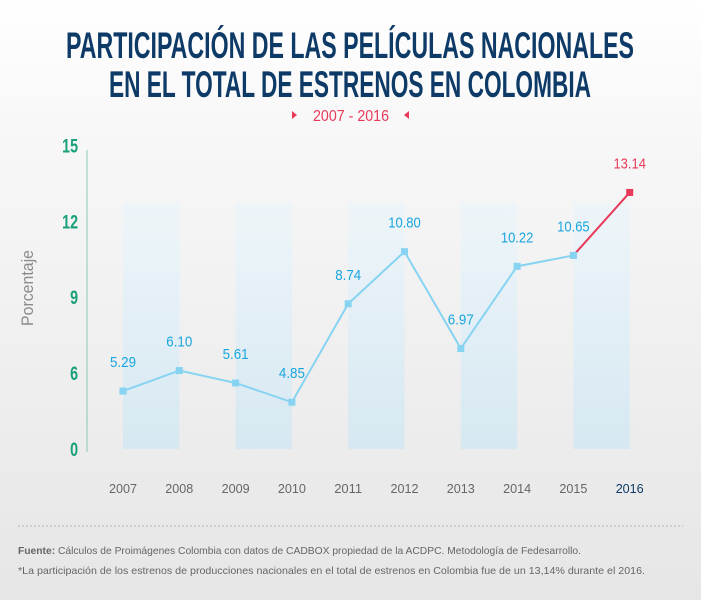  I want to click on x-tick-label: 2013, so click(461, 488).